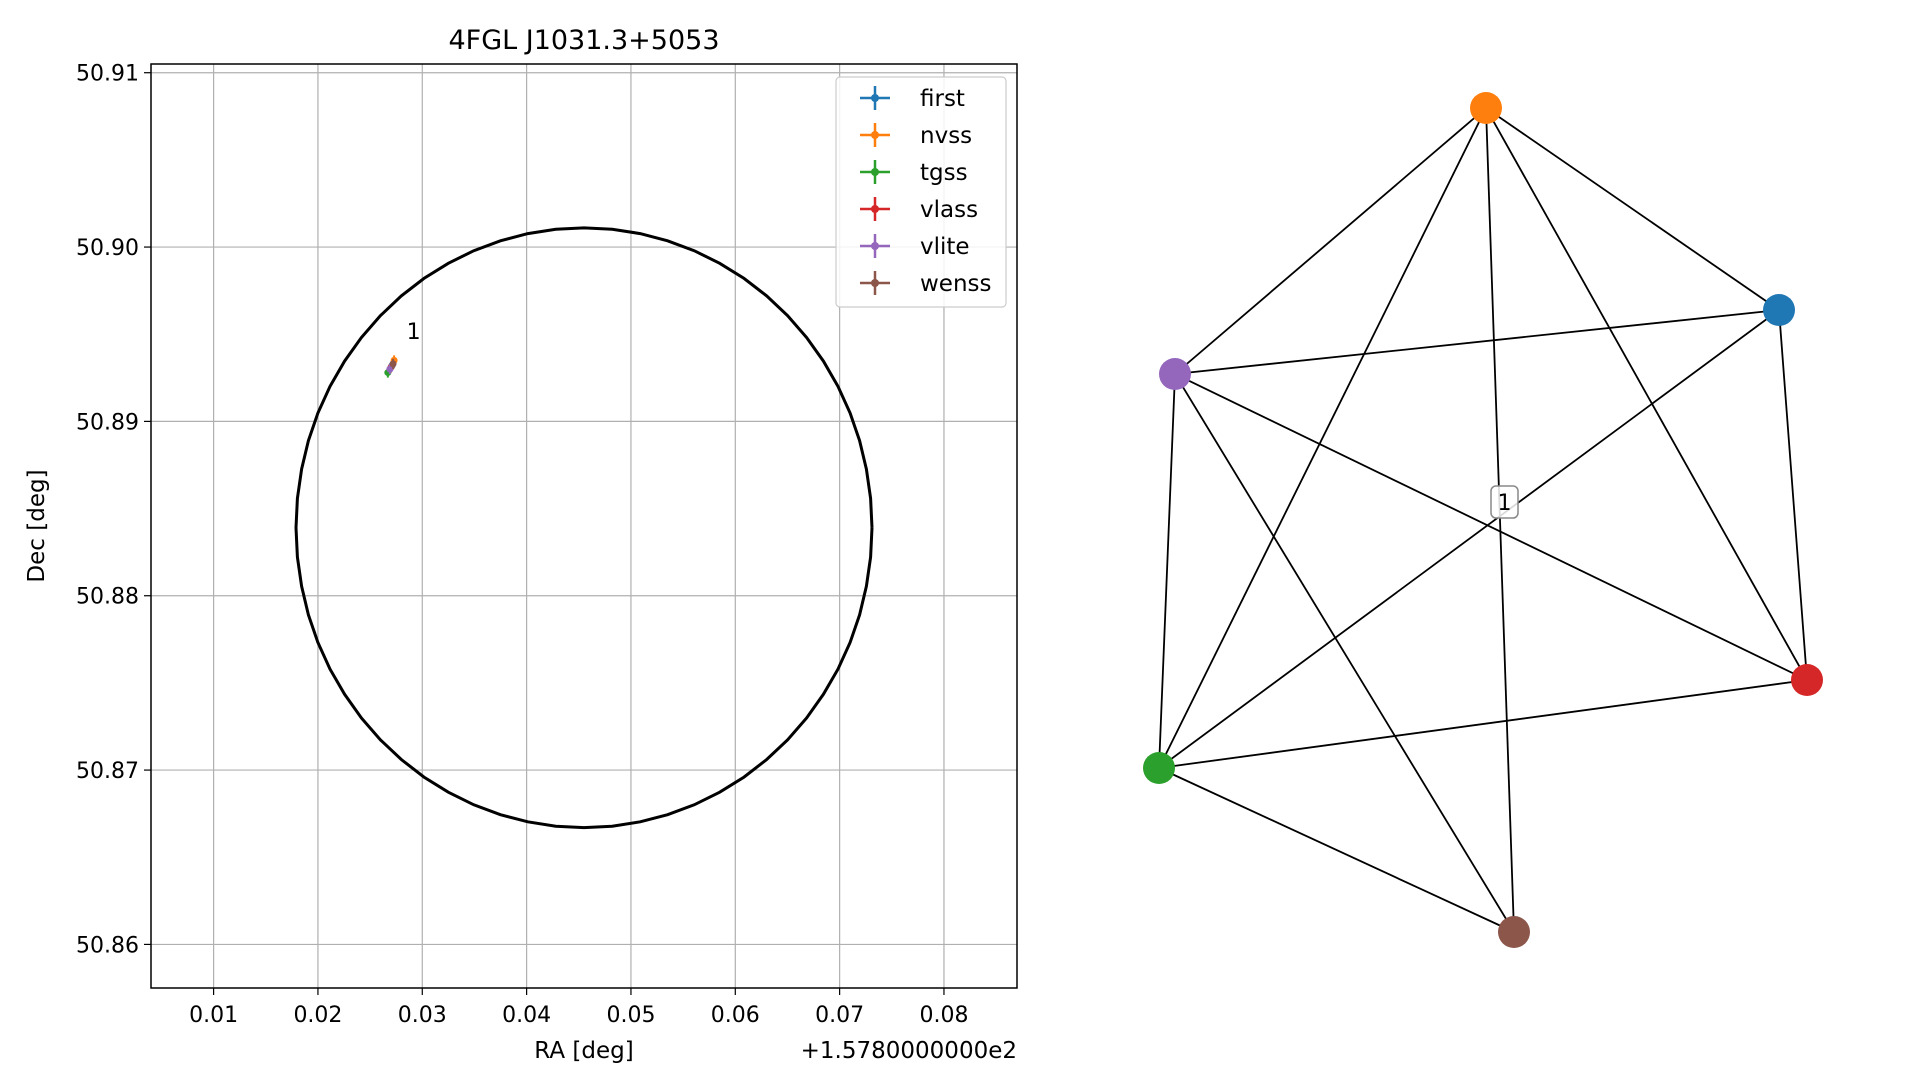 The height and width of the screenshot is (1080, 1919). I want to click on legend-marker-nvss, so click(875, 135).